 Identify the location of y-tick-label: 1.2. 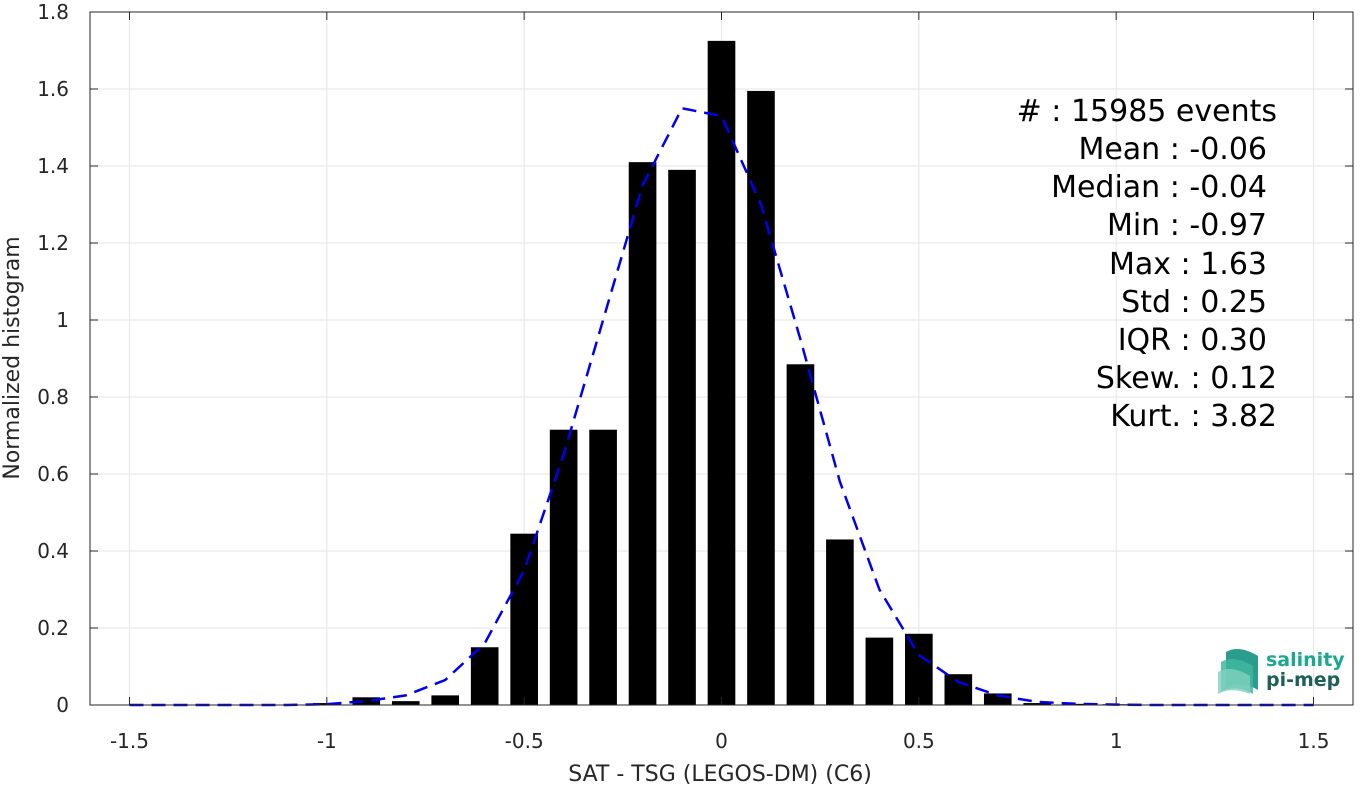
(53, 243).